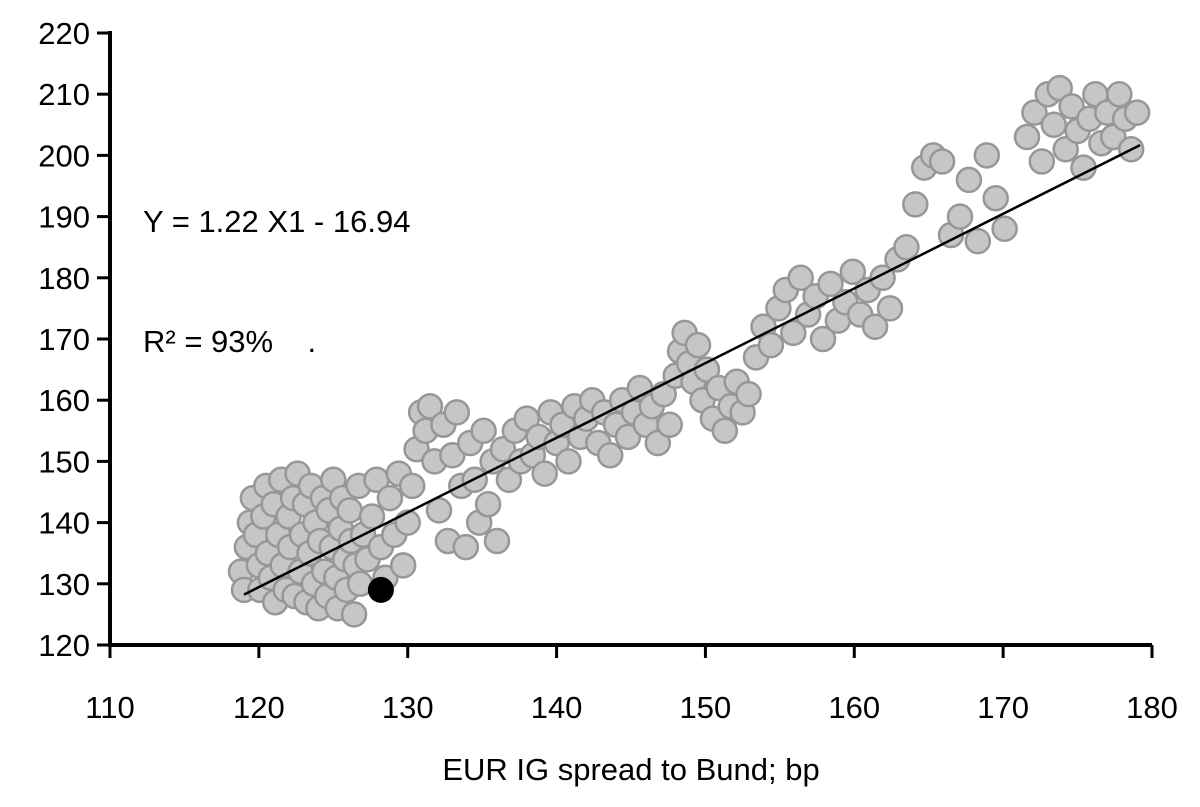 This screenshot has height=807, width=1200. Describe the element at coordinates (64, 217) in the screenshot. I see `y-tick-label: 190` at that location.